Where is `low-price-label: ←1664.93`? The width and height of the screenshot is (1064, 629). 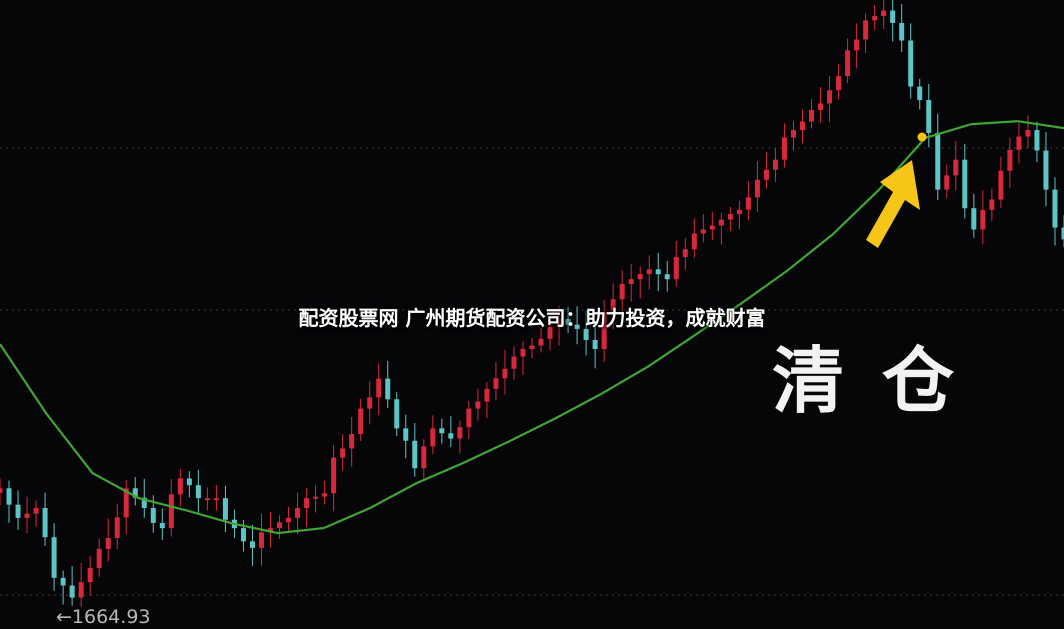 low-price-label: ←1664.93 is located at coordinates (103, 617).